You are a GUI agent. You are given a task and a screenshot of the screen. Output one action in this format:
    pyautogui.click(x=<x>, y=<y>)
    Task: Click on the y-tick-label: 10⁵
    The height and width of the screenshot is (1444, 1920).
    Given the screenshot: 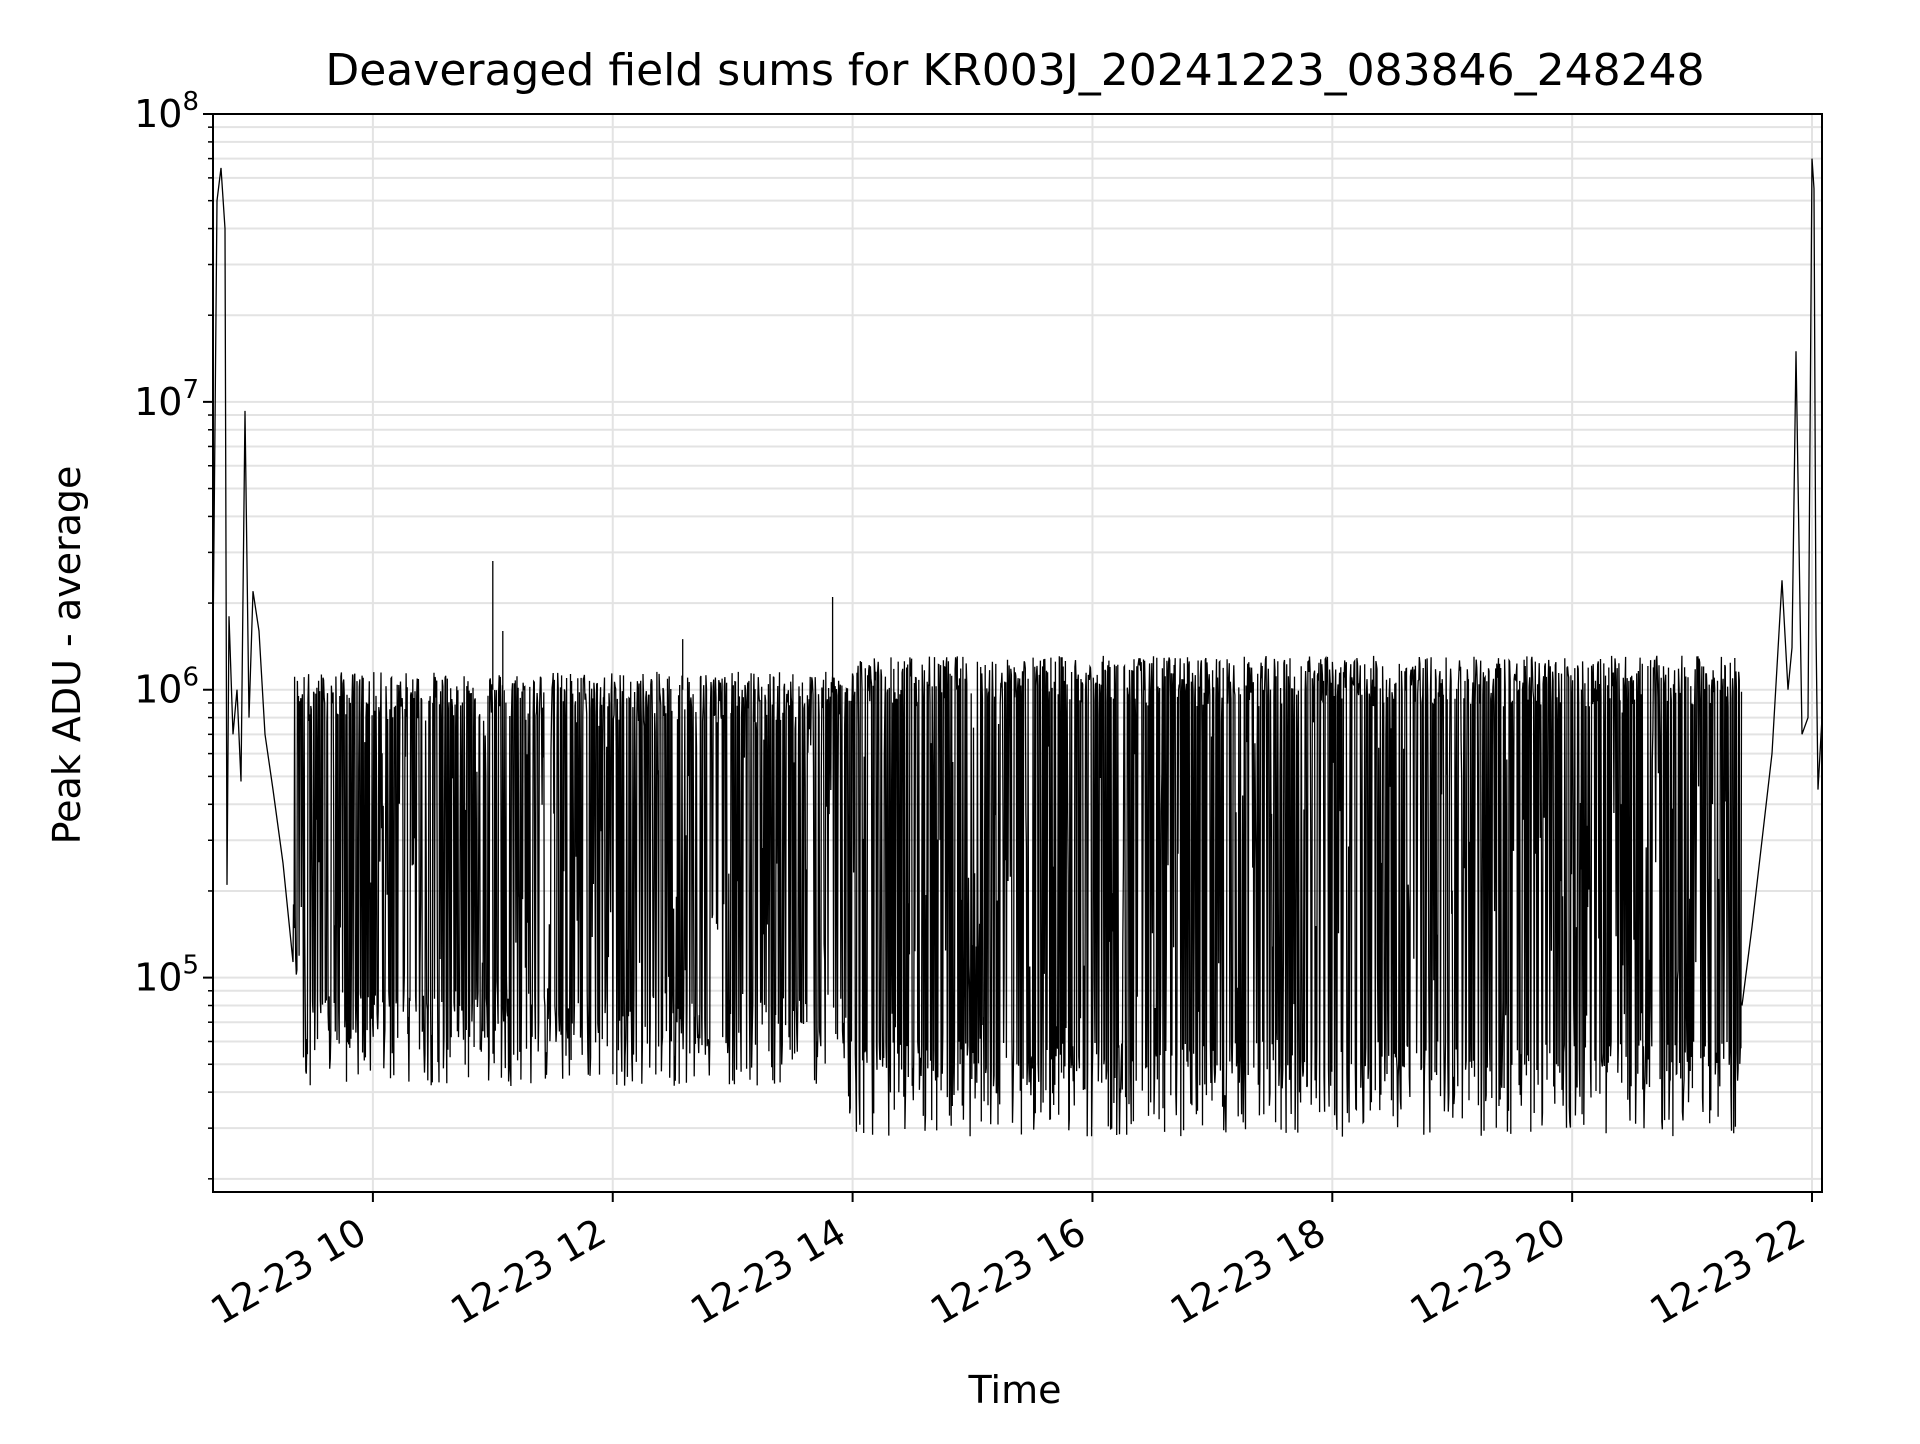 What is the action you would take?
    pyautogui.click(x=166, y=975)
    